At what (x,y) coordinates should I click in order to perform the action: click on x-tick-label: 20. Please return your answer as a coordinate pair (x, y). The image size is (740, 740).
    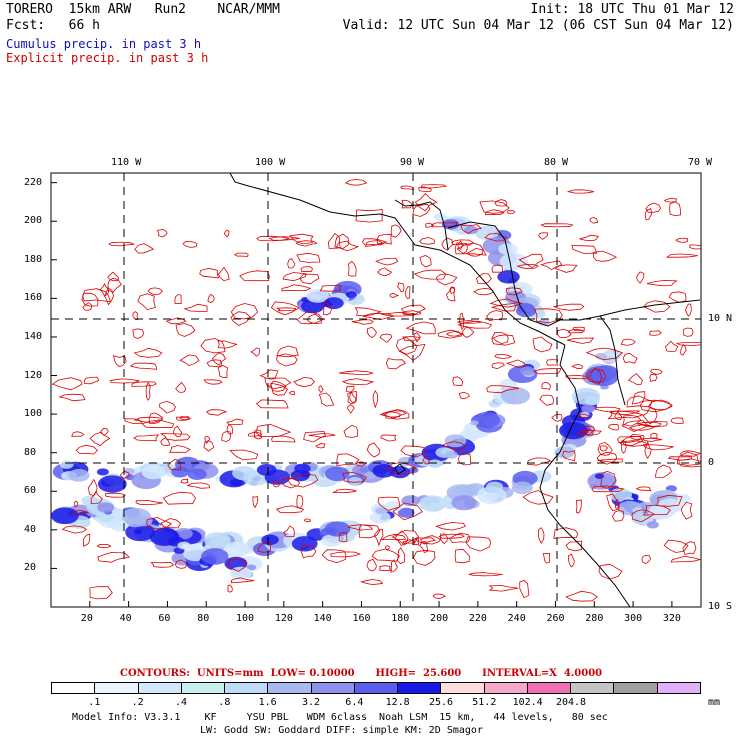
    Looking at the image, I should click on (86, 618).